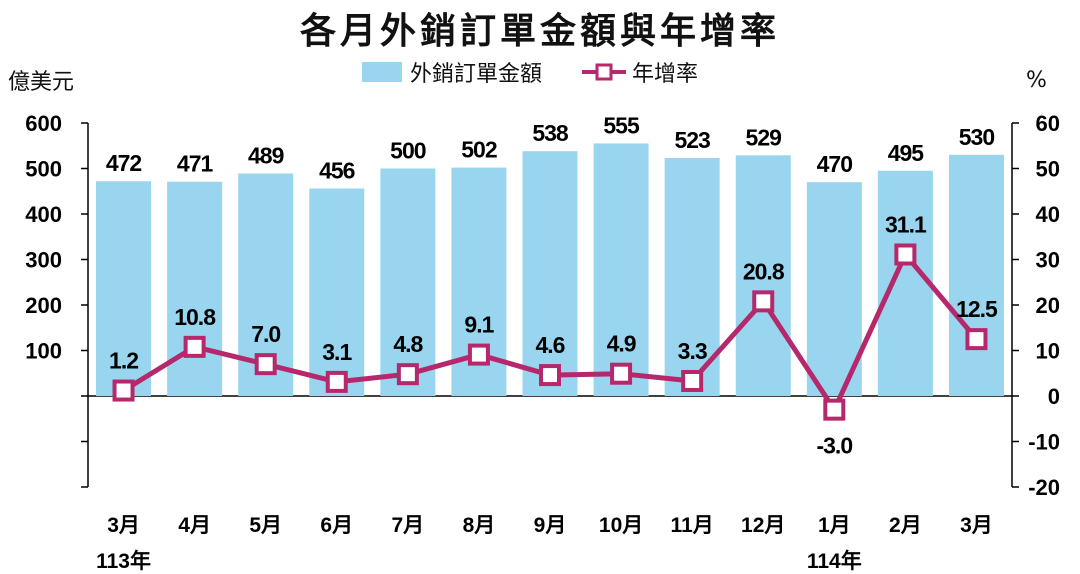 The width and height of the screenshot is (1080, 574). What do you see at coordinates (764, 137) in the screenshot?
I see `bar-value-label: 529` at bounding box center [764, 137].